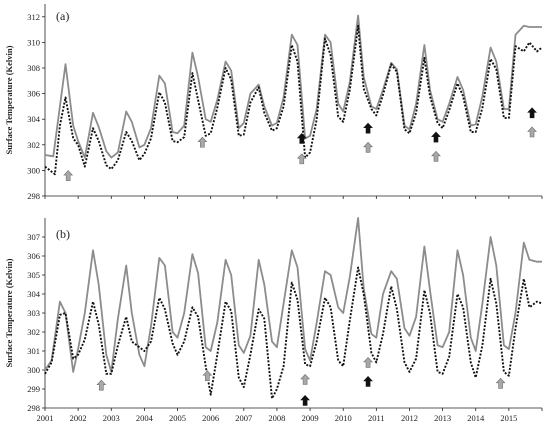  Describe the element at coordinates (33, 275) in the screenshot. I see `y-tick-label: 305` at that location.